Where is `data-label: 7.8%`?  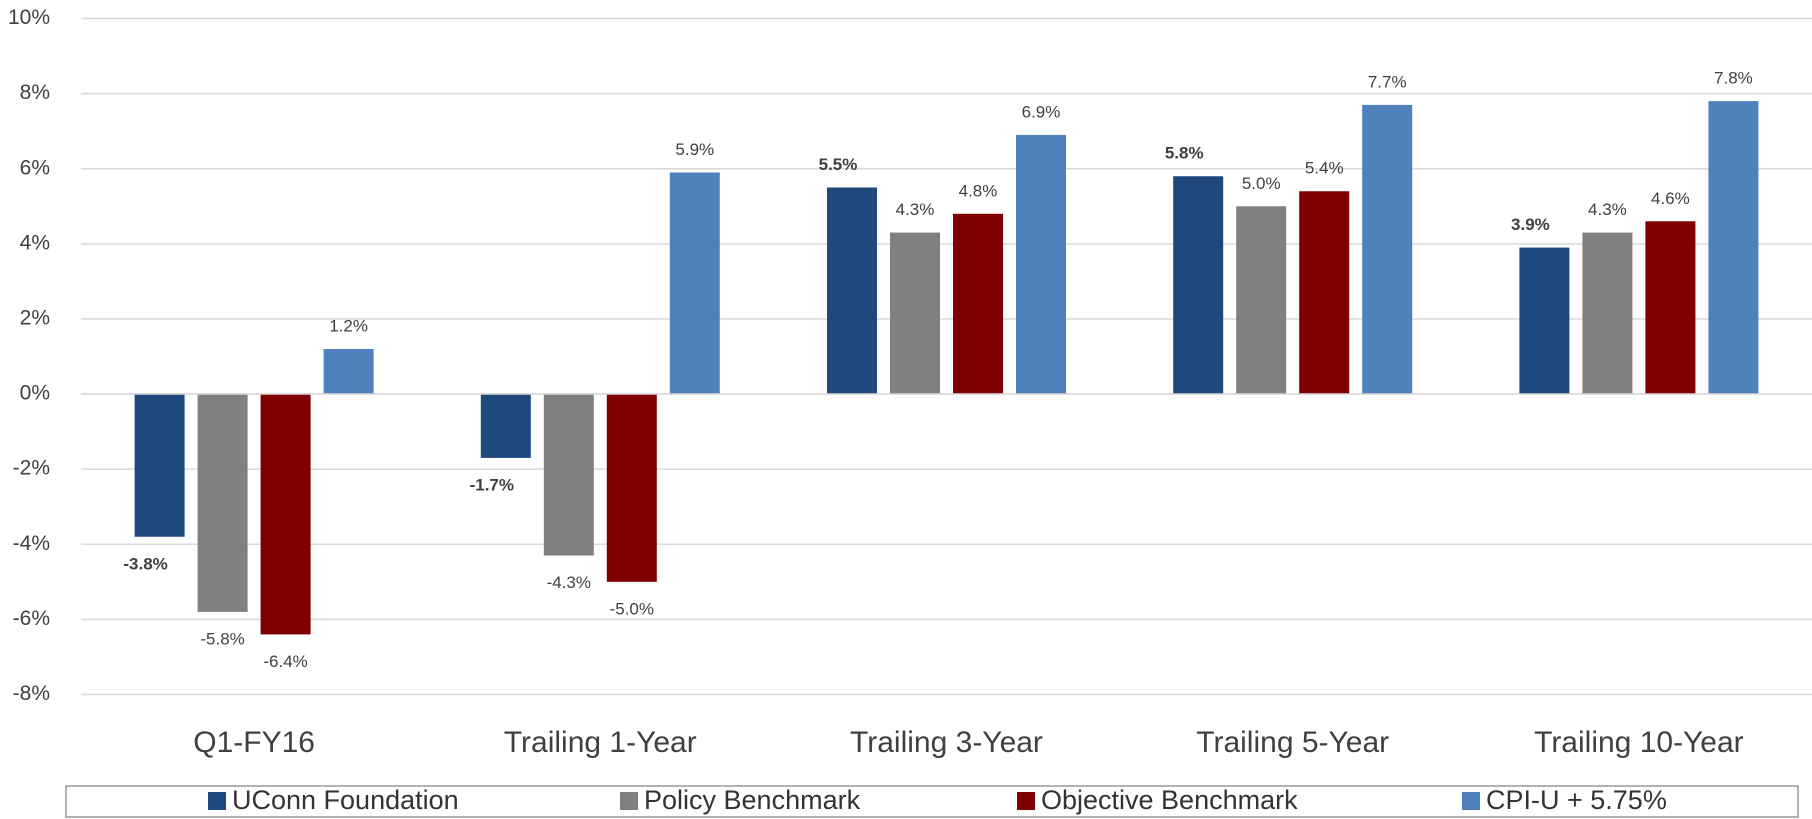
data-label: 7.8% is located at coordinates (1733, 78).